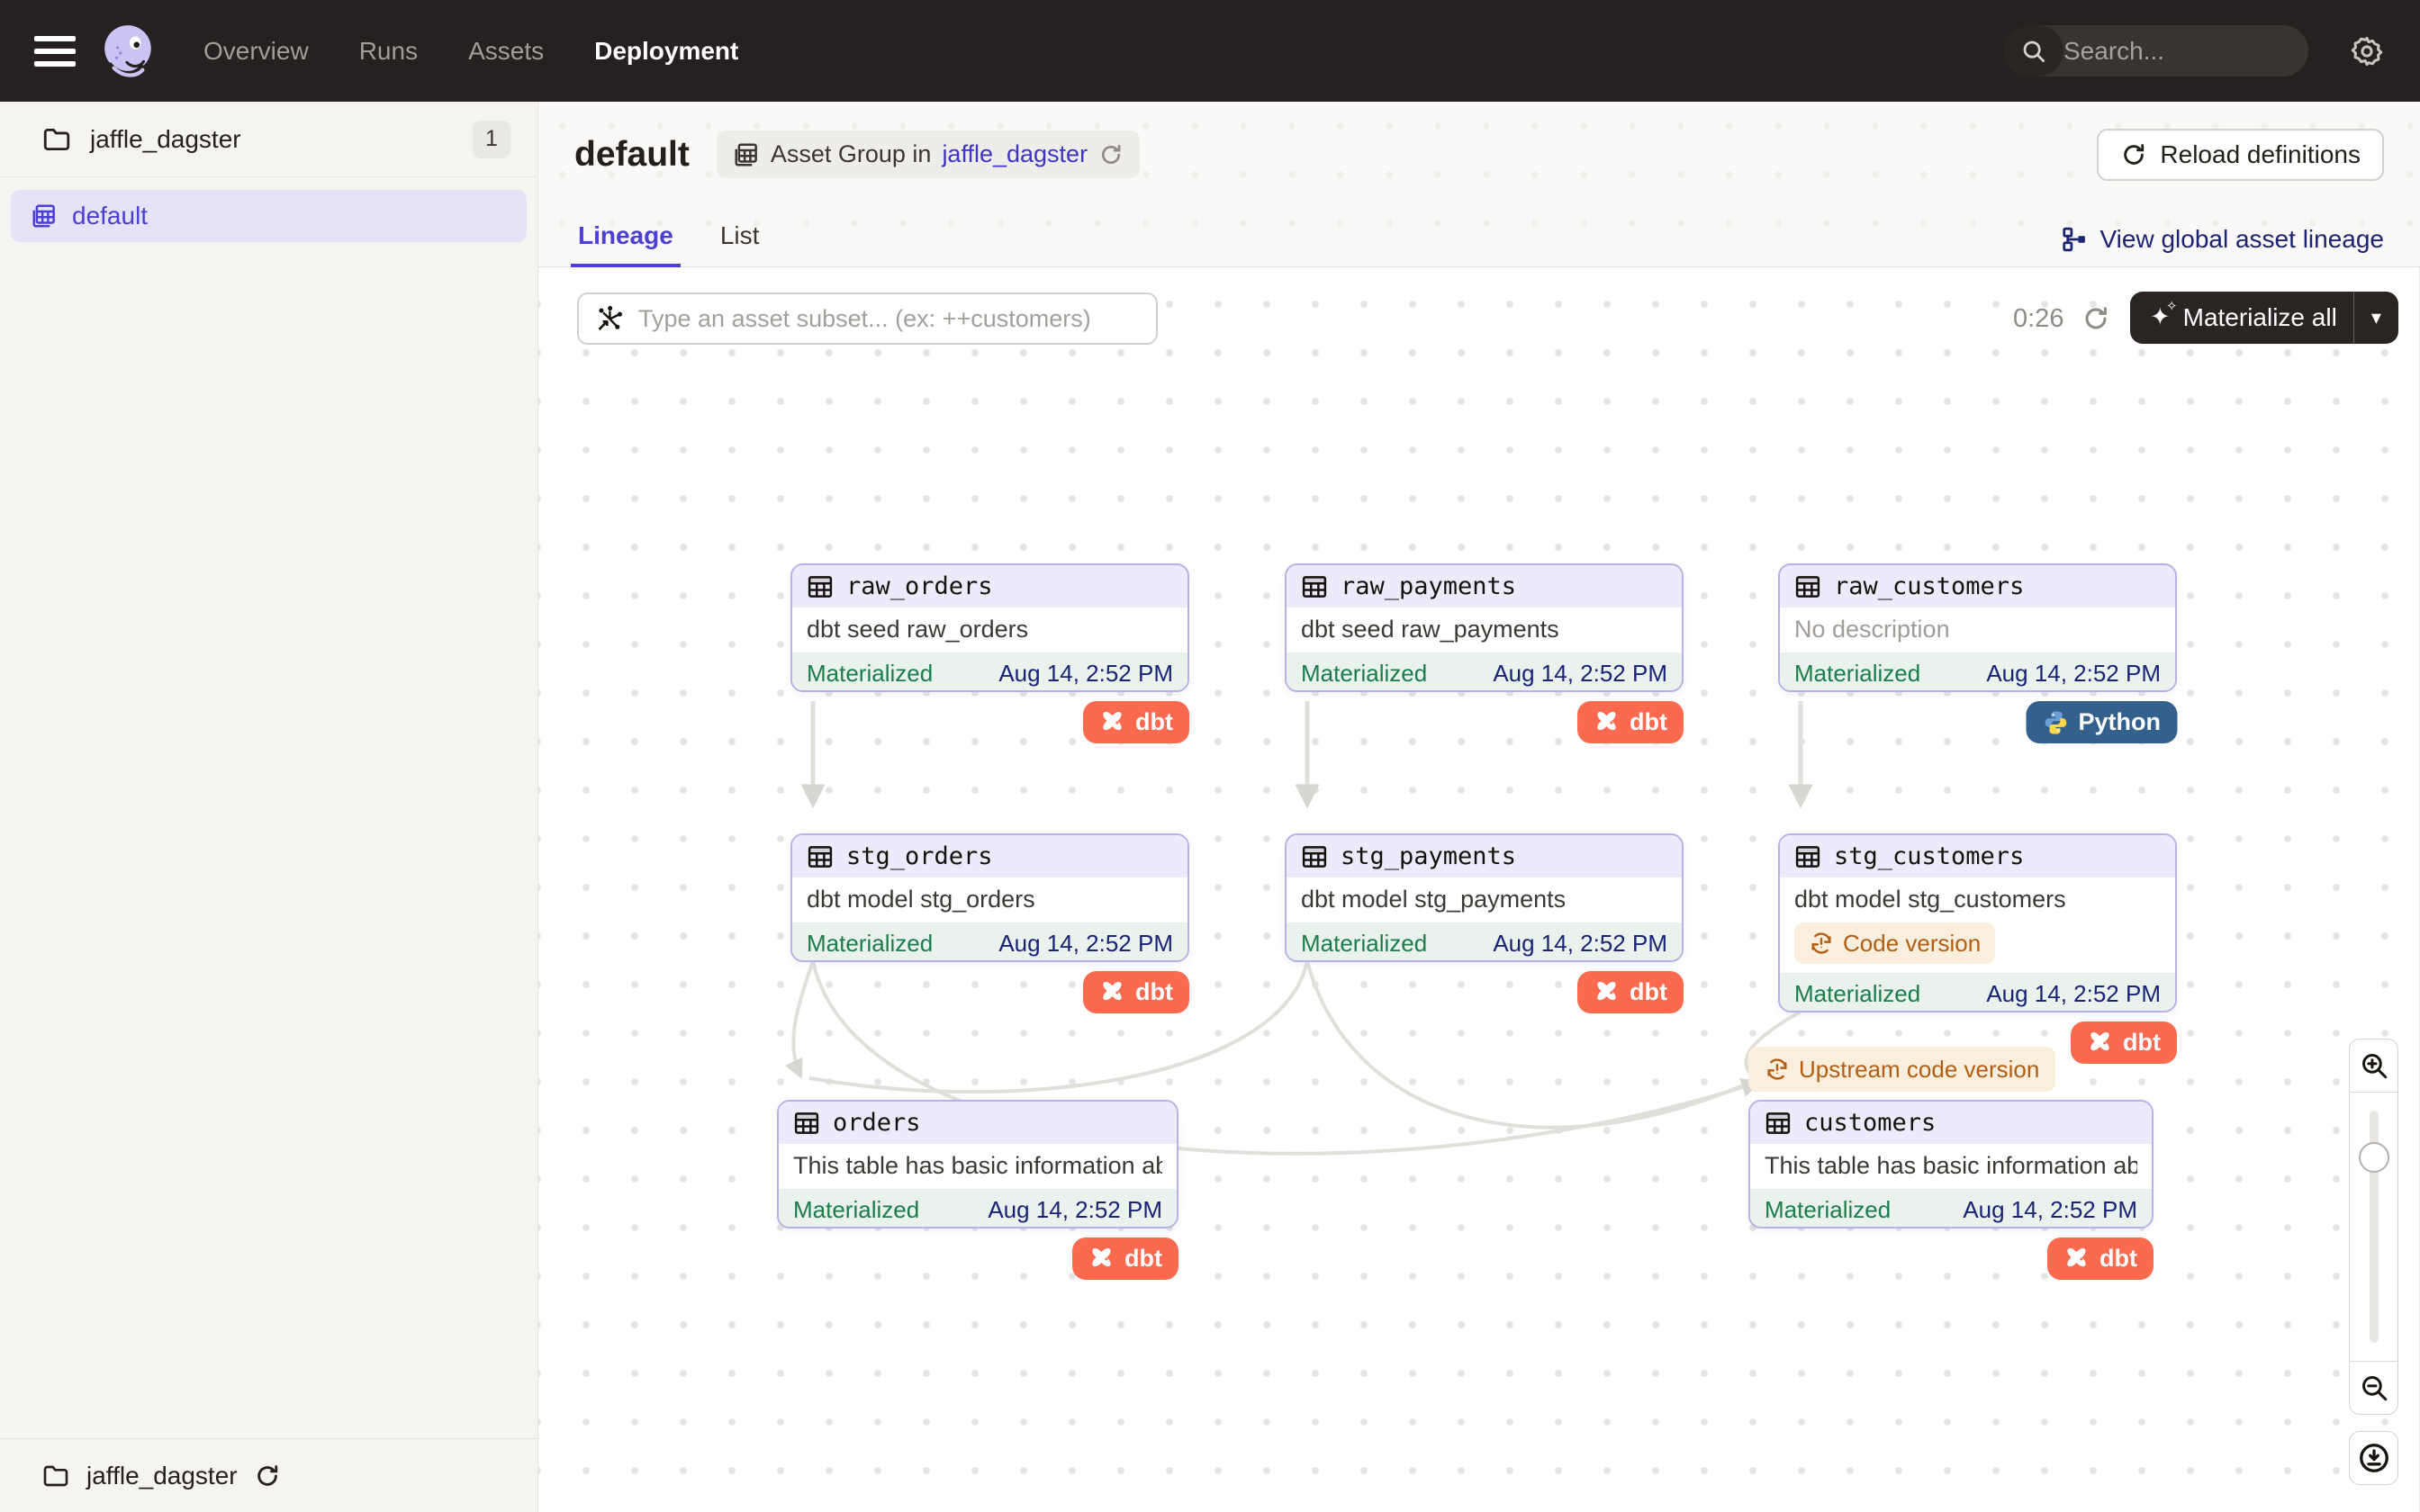 The height and width of the screenshot is (1512, 2420). I want to click on asset-subset-input, so click(867, 319).